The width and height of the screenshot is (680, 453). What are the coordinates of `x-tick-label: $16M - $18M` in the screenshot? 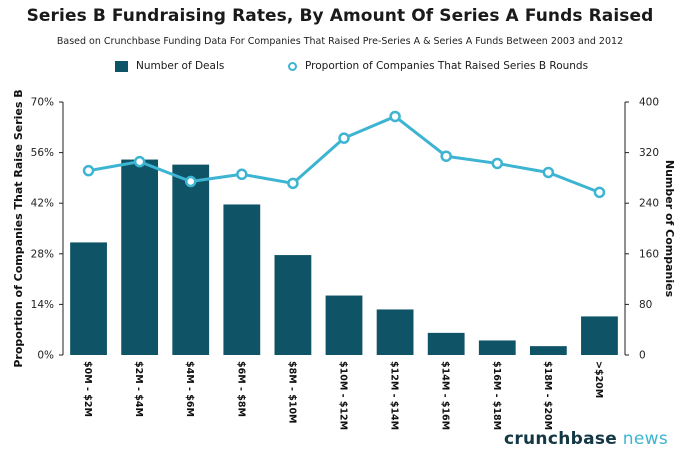 It's located at (496, 395).